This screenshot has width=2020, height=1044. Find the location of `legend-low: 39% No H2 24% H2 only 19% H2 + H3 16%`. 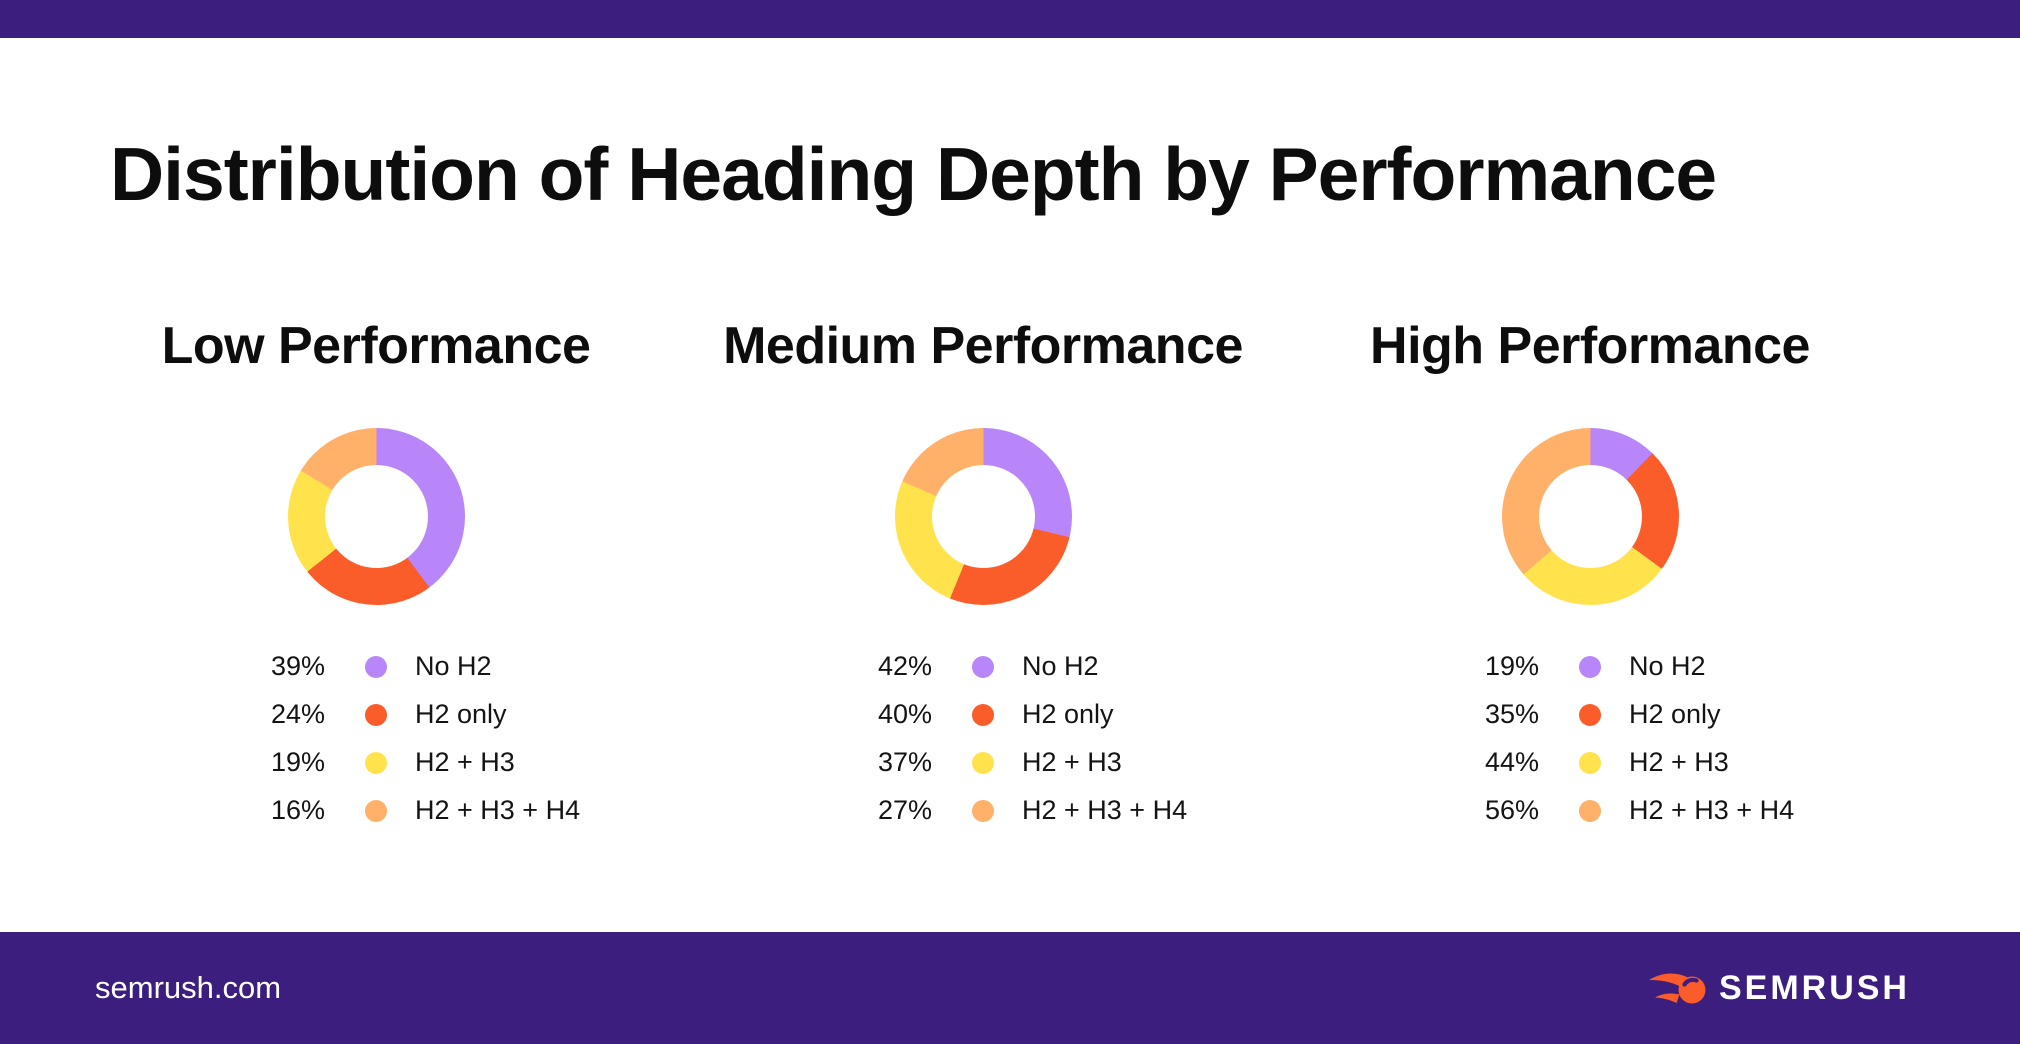

legend-low: 39% No H2 24% H2 only 19% H2 + H3 16% is located at coordinates (376, 739).